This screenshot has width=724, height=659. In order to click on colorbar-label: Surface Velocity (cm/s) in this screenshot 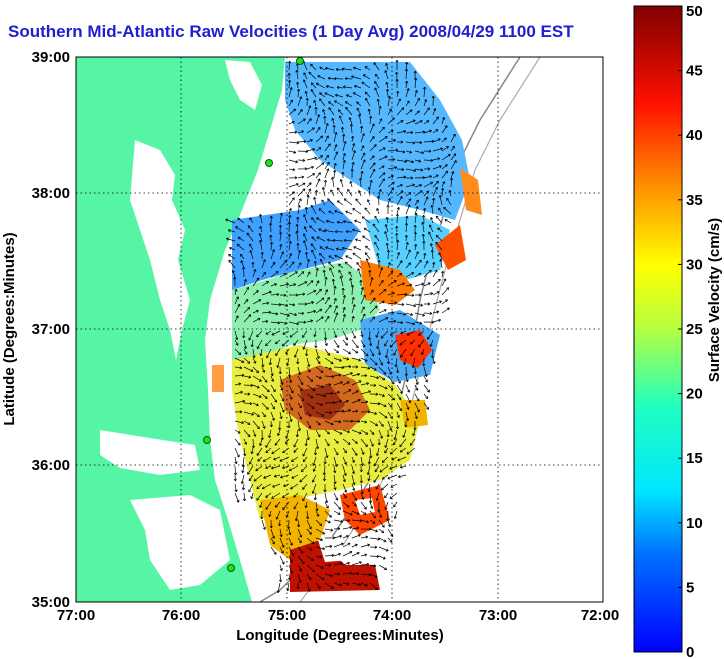, I will do `click(714, 300)`.